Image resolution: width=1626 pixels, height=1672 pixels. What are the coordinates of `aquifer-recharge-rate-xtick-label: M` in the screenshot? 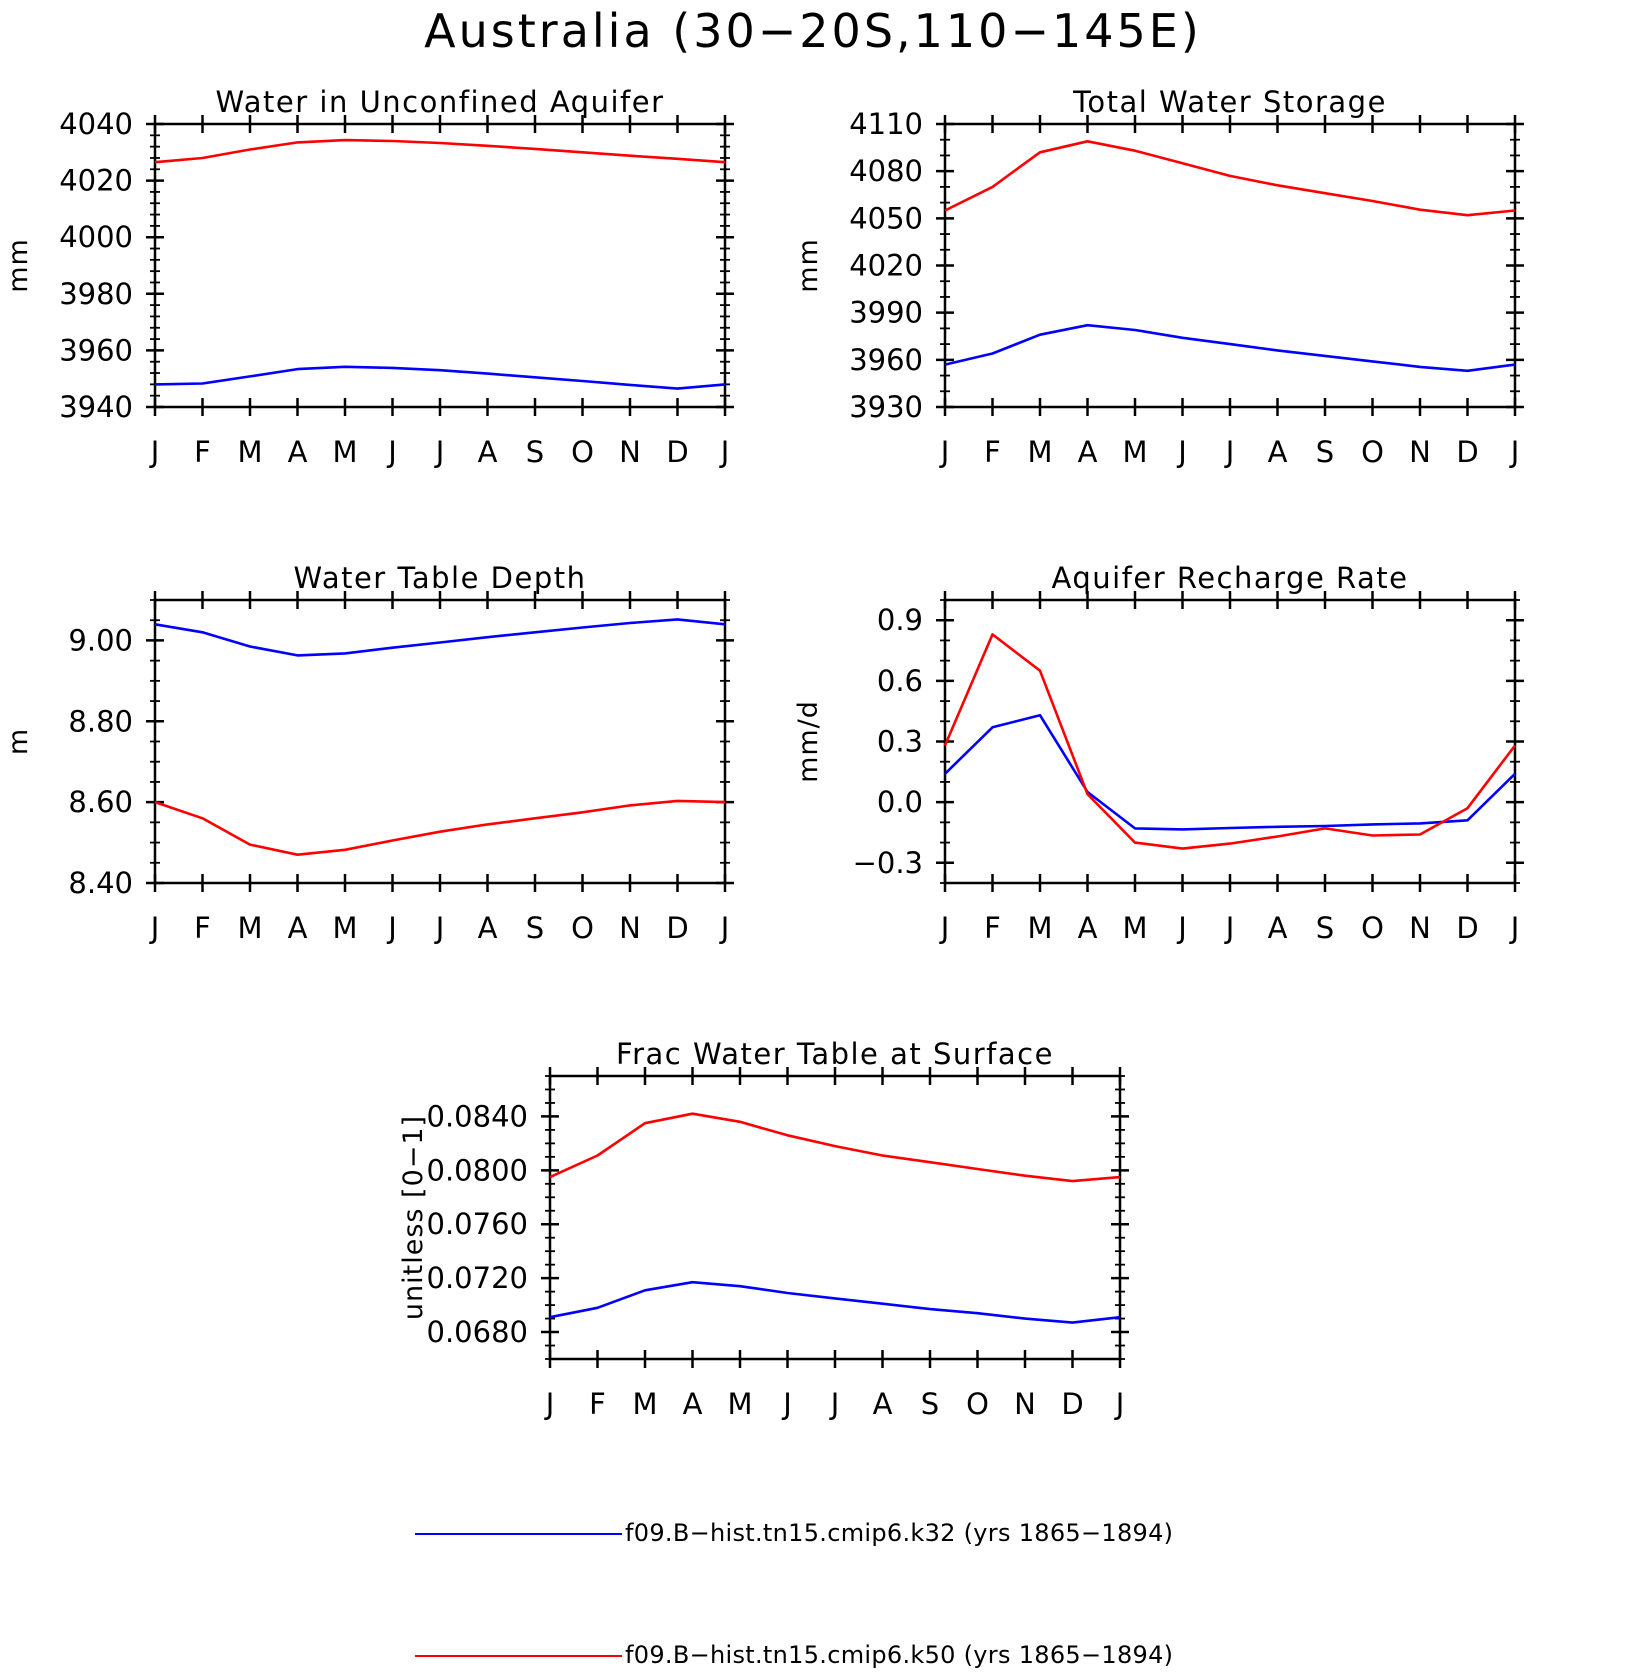 It's located at (1039, 928).